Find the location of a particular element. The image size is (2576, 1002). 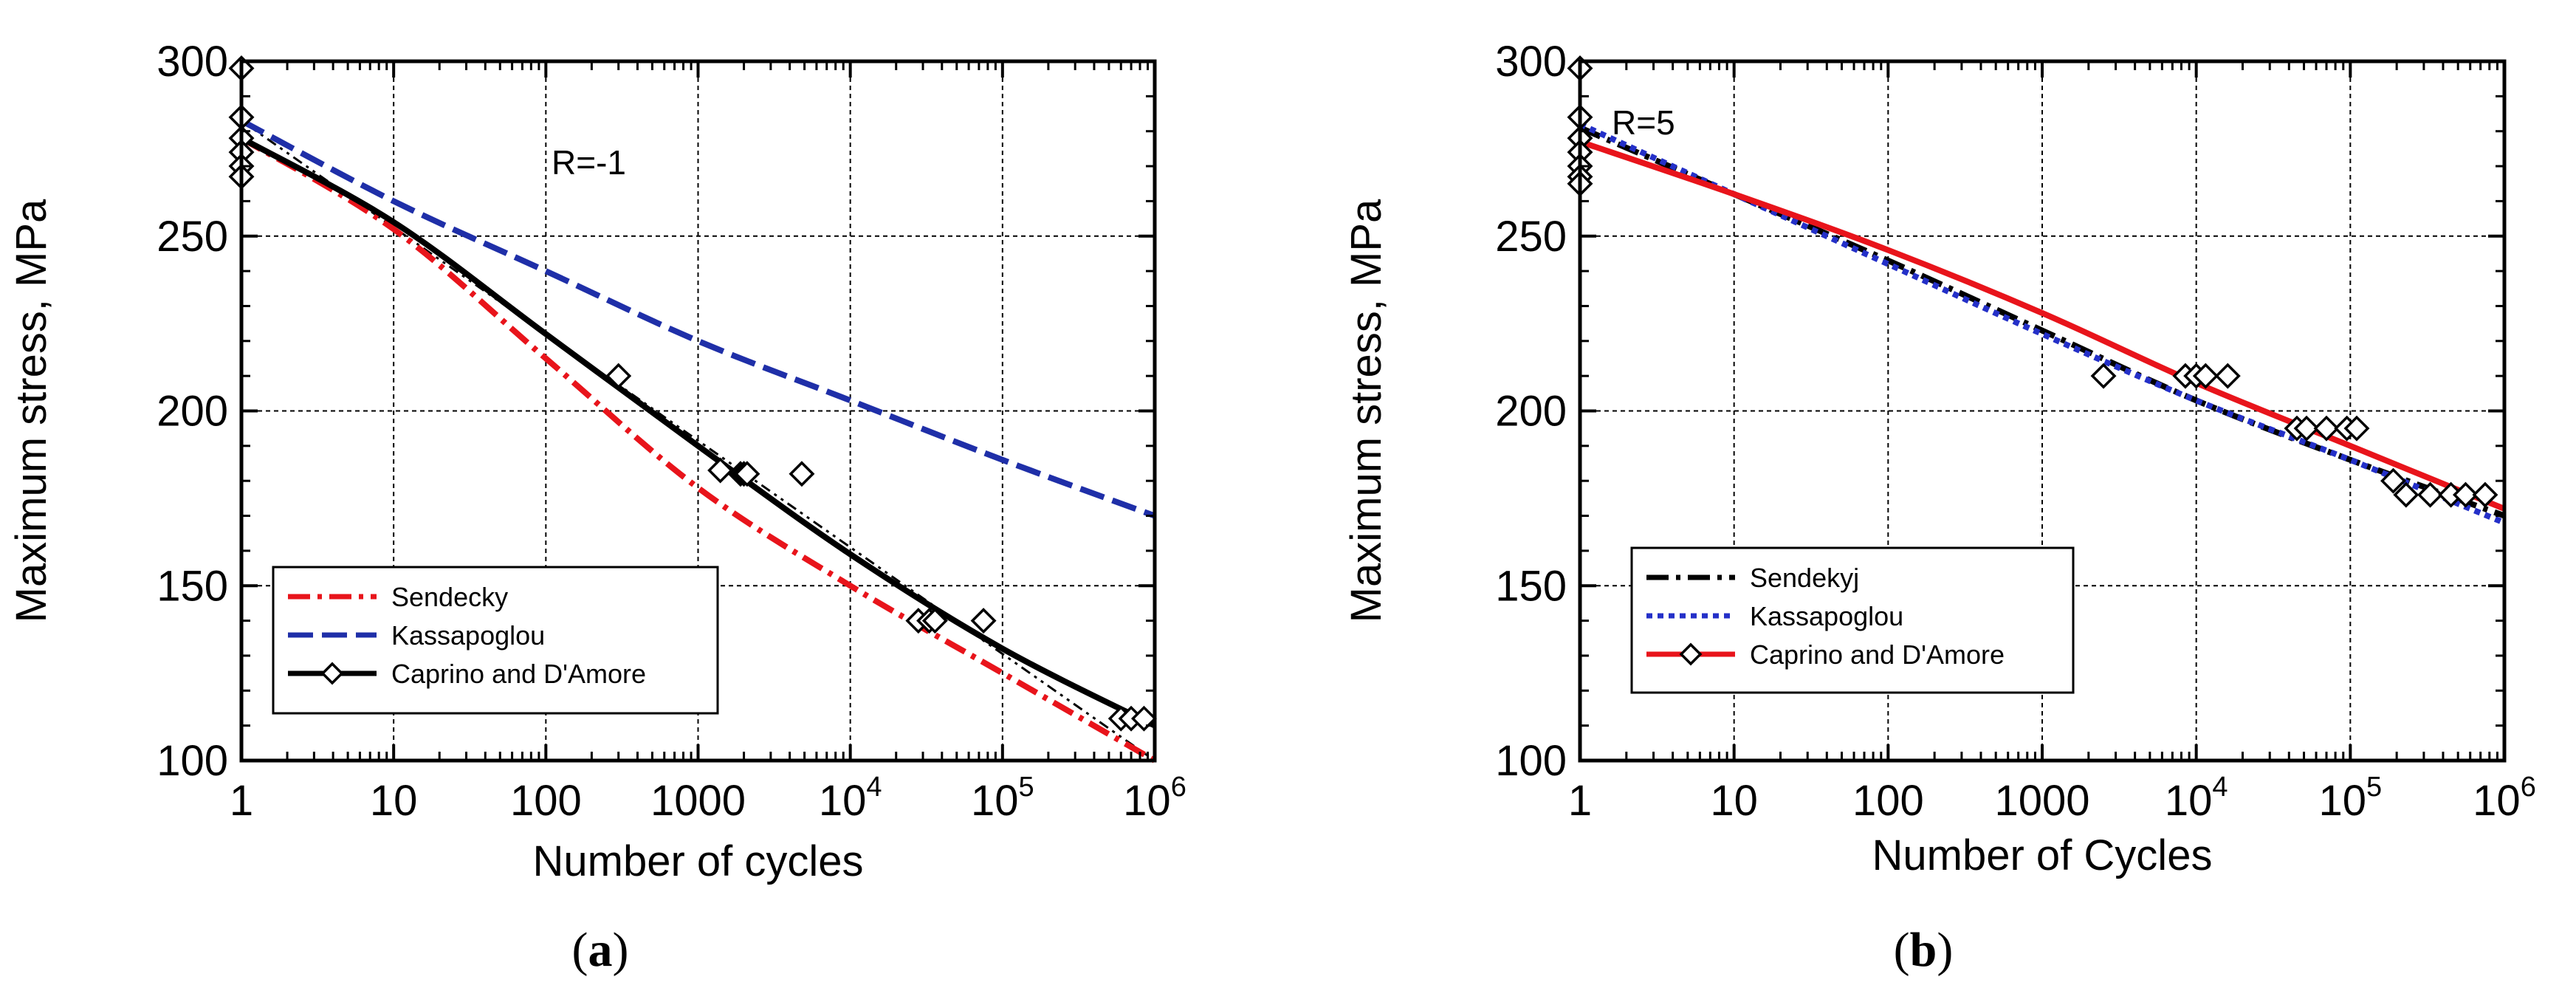

legend-label-0: Sendecky is located at coordinates (449, 597).